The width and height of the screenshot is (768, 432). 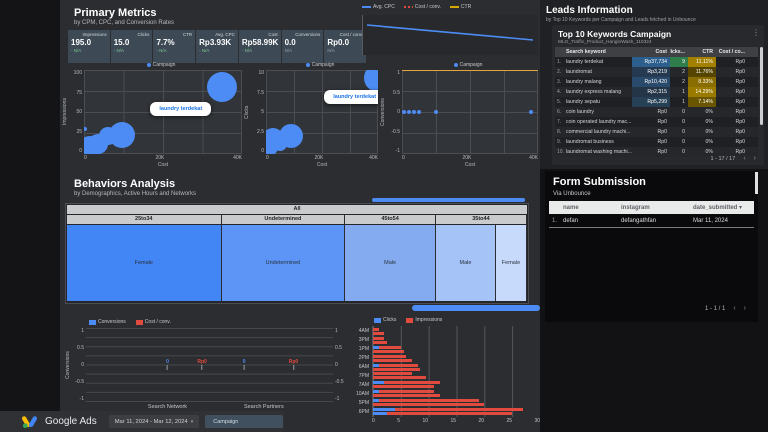 I want to click on column-header: name, so click(x=571, y=207).